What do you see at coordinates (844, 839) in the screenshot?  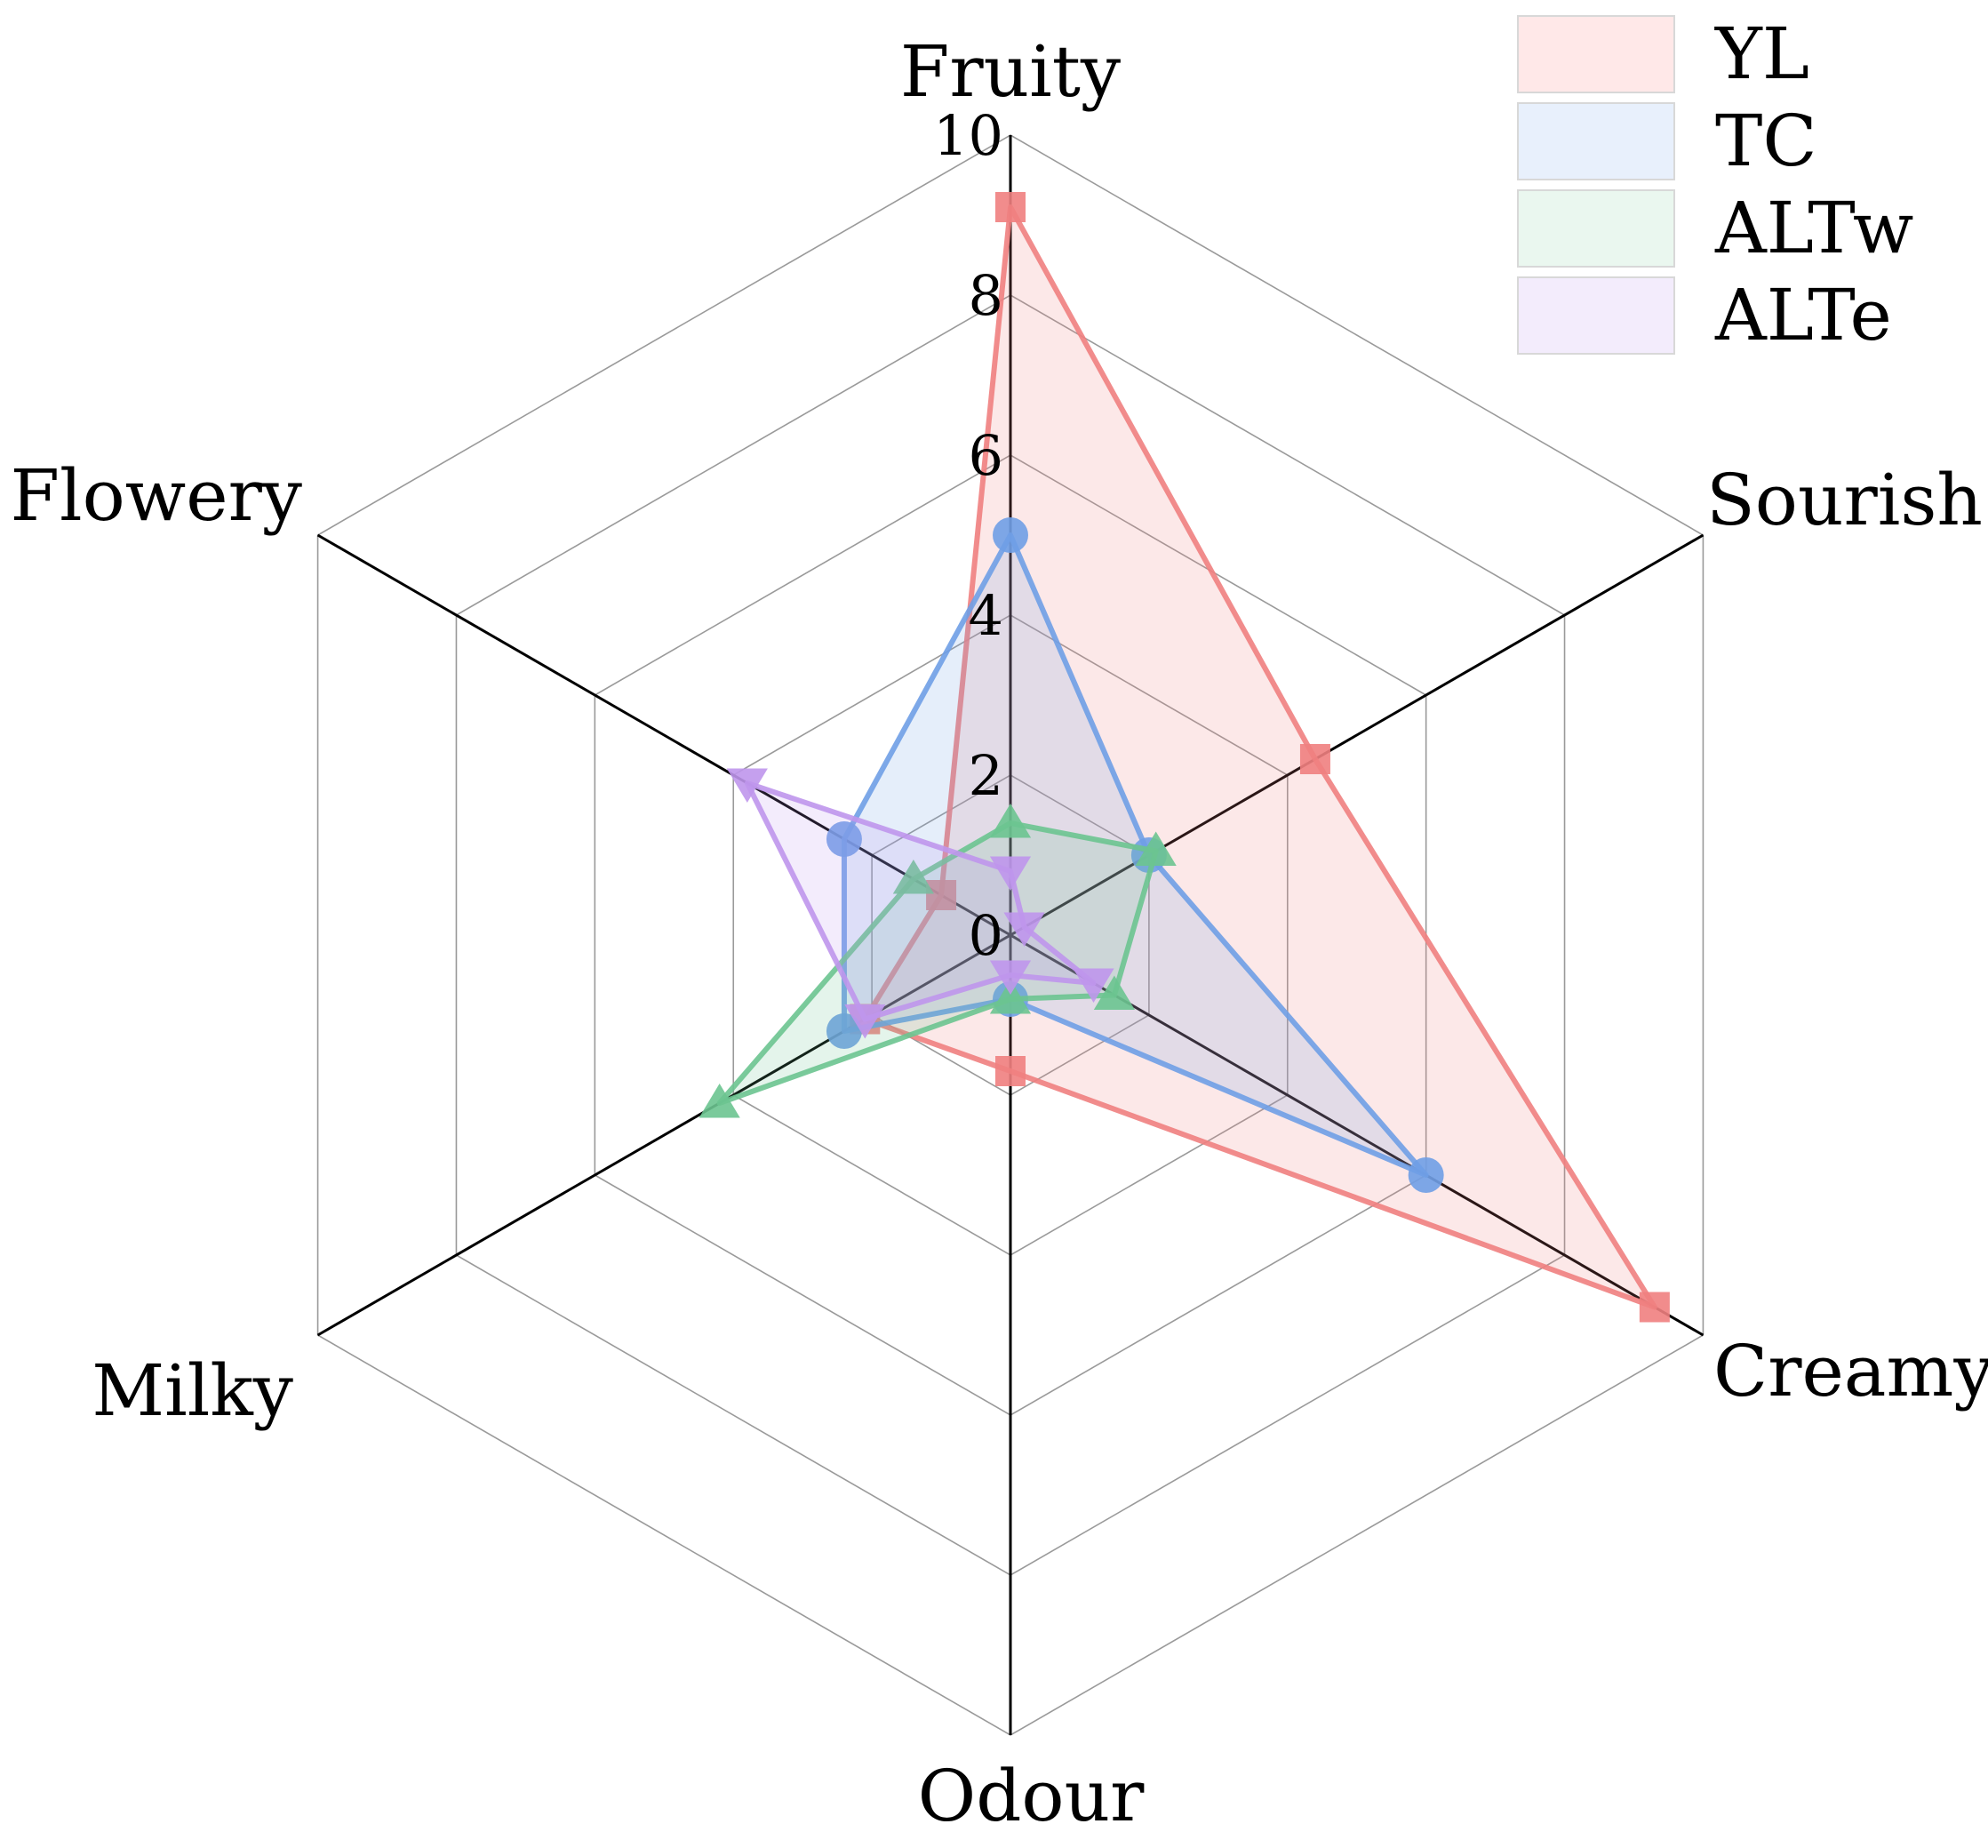 I see `data-point-tc-flowery` at bounding box center [844, 839].